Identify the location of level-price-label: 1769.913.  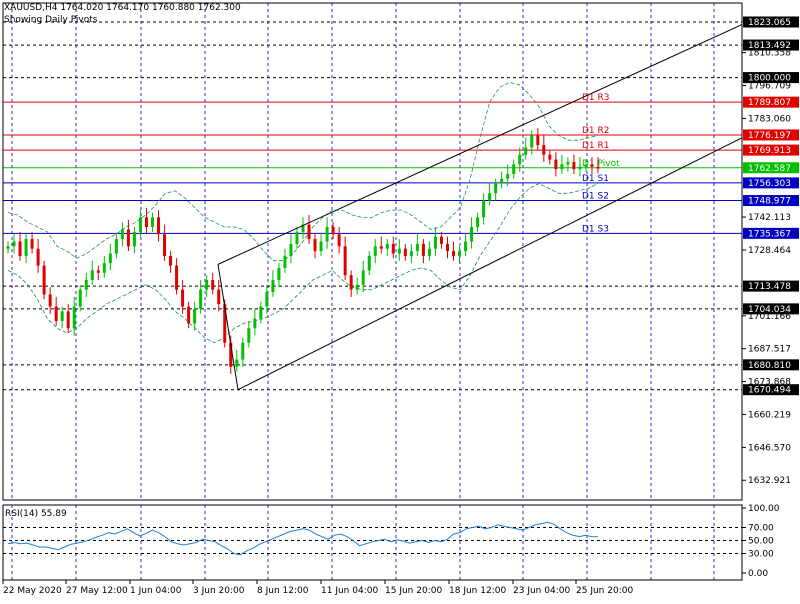
(769, 151).